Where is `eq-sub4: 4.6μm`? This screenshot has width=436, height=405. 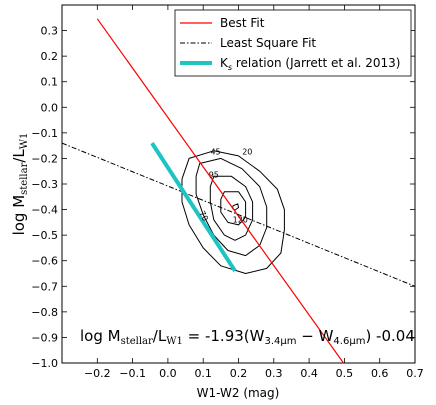
eq-sub4: 4.6μm is located at coordinates (349, 341).